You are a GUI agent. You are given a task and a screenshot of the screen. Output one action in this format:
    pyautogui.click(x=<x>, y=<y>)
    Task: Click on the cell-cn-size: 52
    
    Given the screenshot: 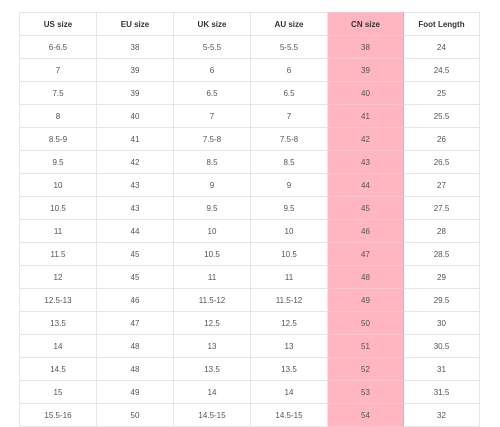 What is the action you would take?
    pyautogui.click(x=365, y=369)
    